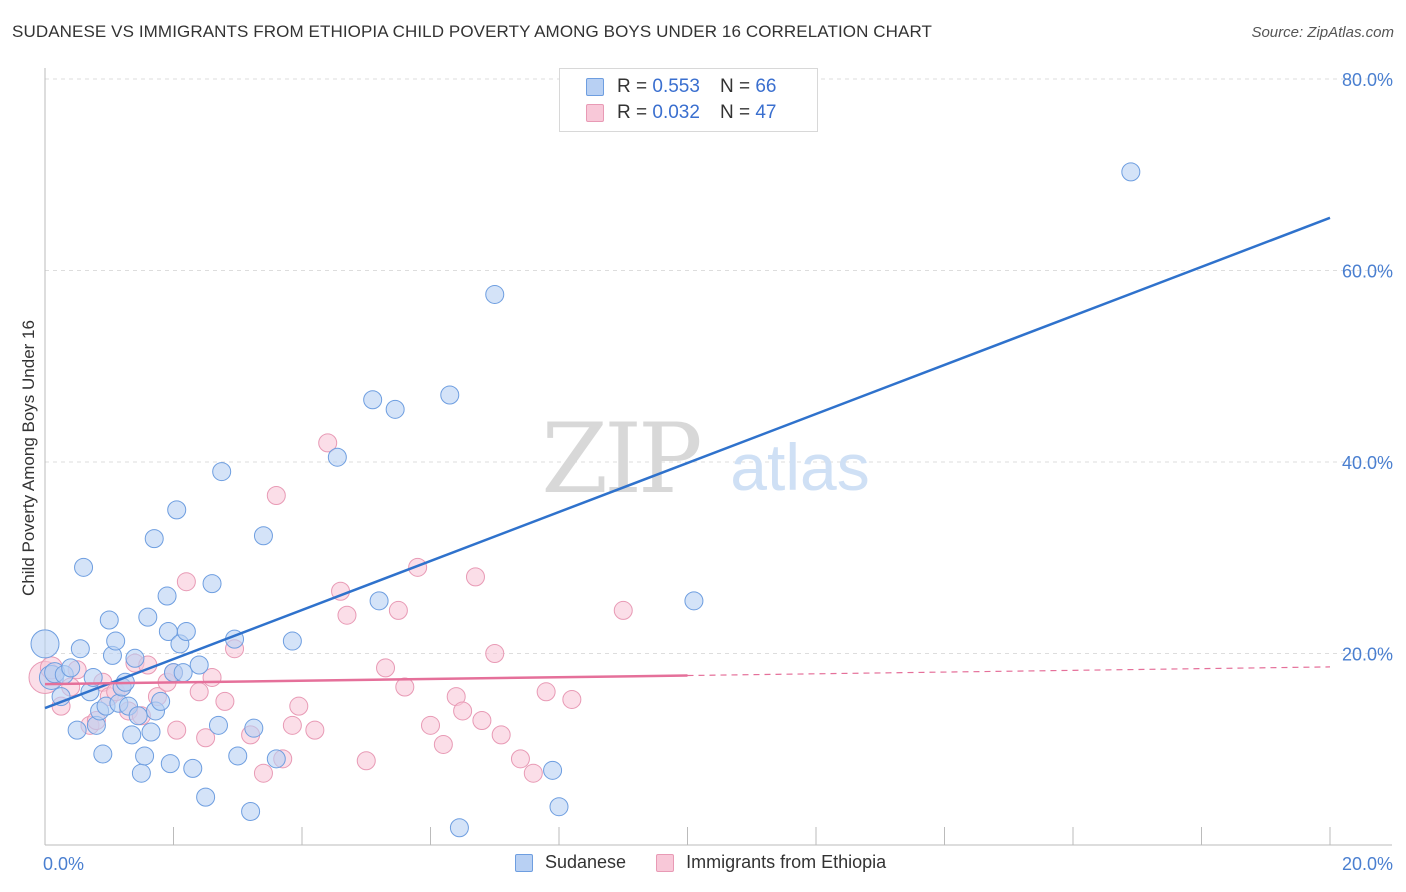  What do you see at coordinates (1009, 671) in the screenshot?
I see `ethiopia-trend-extension` at bounding box center [1009, 671].